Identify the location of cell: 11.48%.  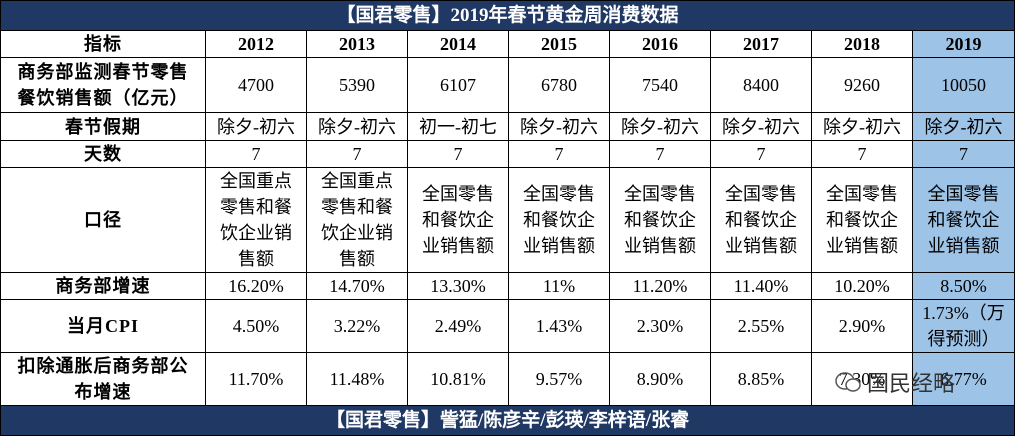
(357, 379).